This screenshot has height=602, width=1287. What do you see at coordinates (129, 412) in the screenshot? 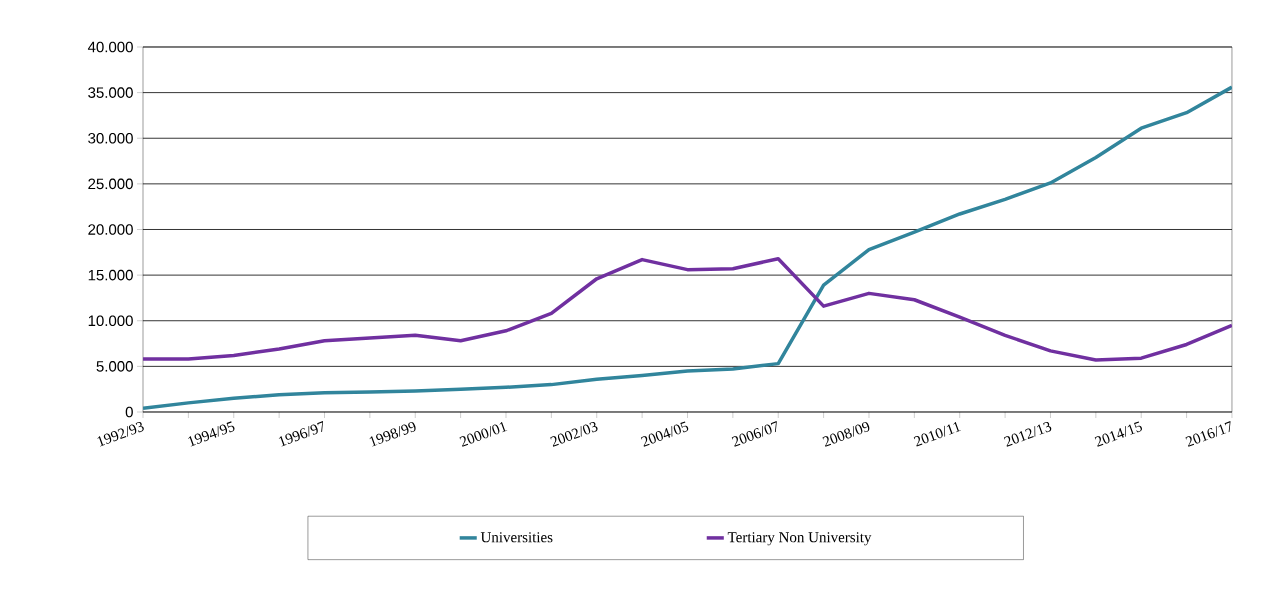
I see `y-tick-label: 0` at bounding box center [129, 412].